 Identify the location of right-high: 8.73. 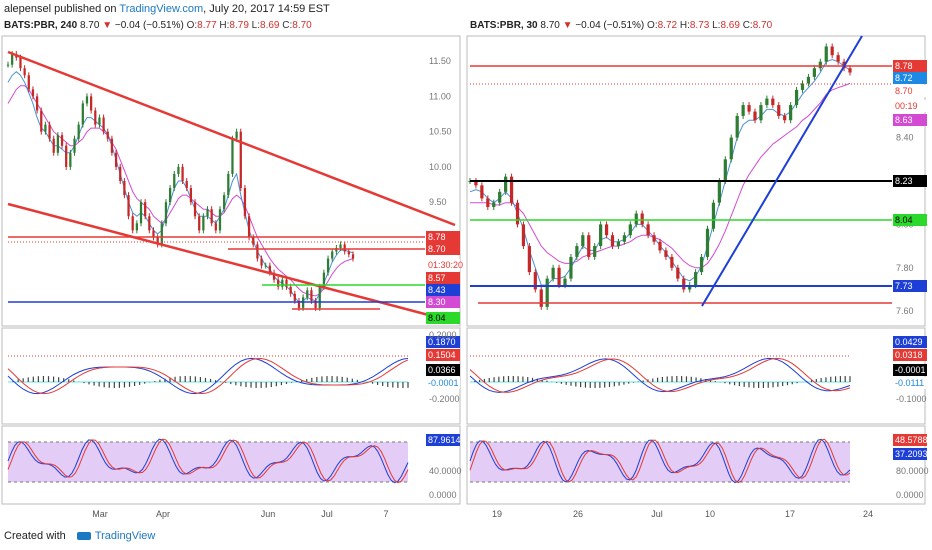
(699, 25).